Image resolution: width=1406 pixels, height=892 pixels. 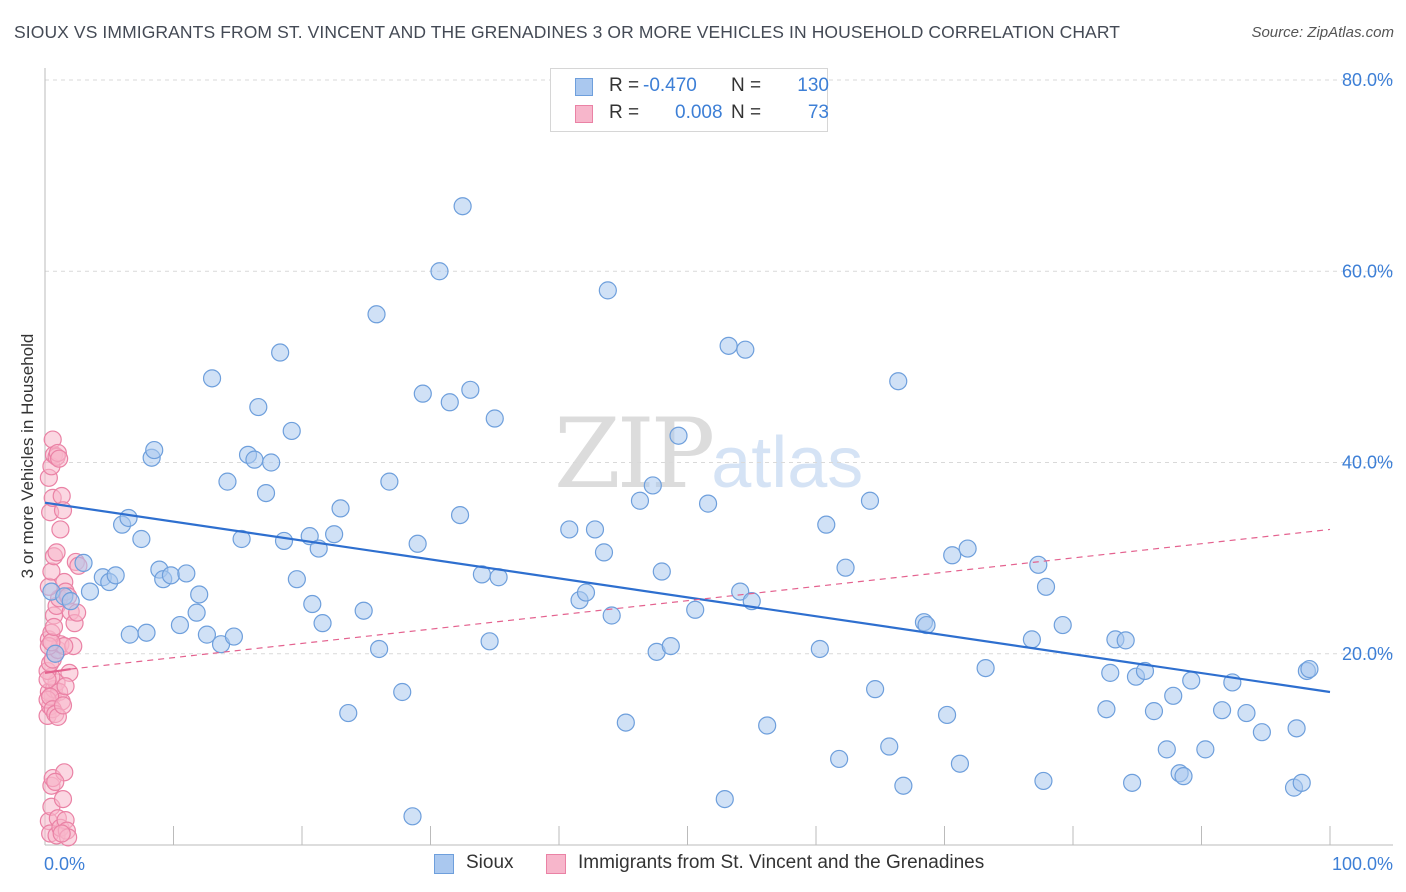 What do you see at coordinates (1367, 463) in the screenshot?
I see `y-tick-label: 40.0%` at bounding box center [1367, 463].